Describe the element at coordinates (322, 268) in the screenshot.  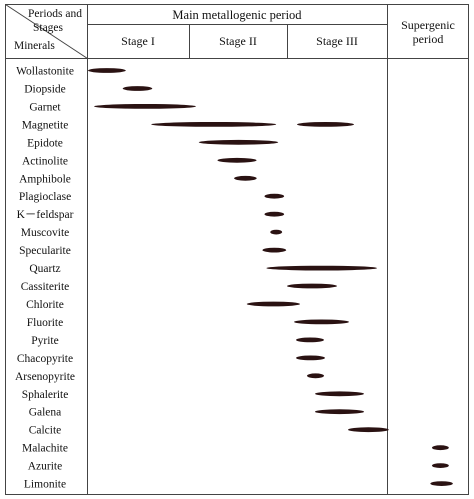
I see `bar-quartz` at that location.